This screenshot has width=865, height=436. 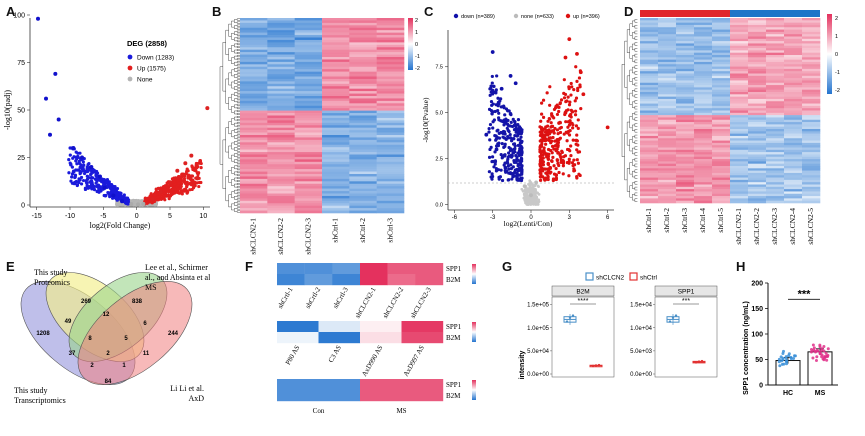 I want to click on sig-stars: ***, so click(x=805, y=294).